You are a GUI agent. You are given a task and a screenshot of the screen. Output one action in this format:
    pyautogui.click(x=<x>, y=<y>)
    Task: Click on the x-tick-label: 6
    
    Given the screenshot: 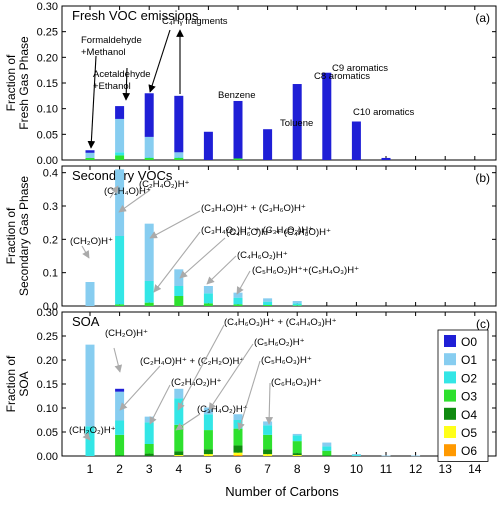 What is the action you would take?
    pyautogui.click(x=238, y=469)
    